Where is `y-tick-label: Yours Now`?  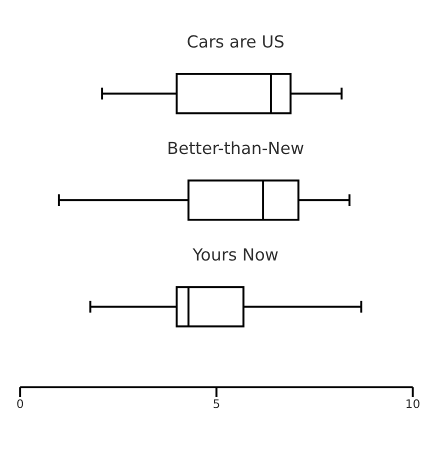 y-tick-label: Yours Now is located at coordinates (235, 255).